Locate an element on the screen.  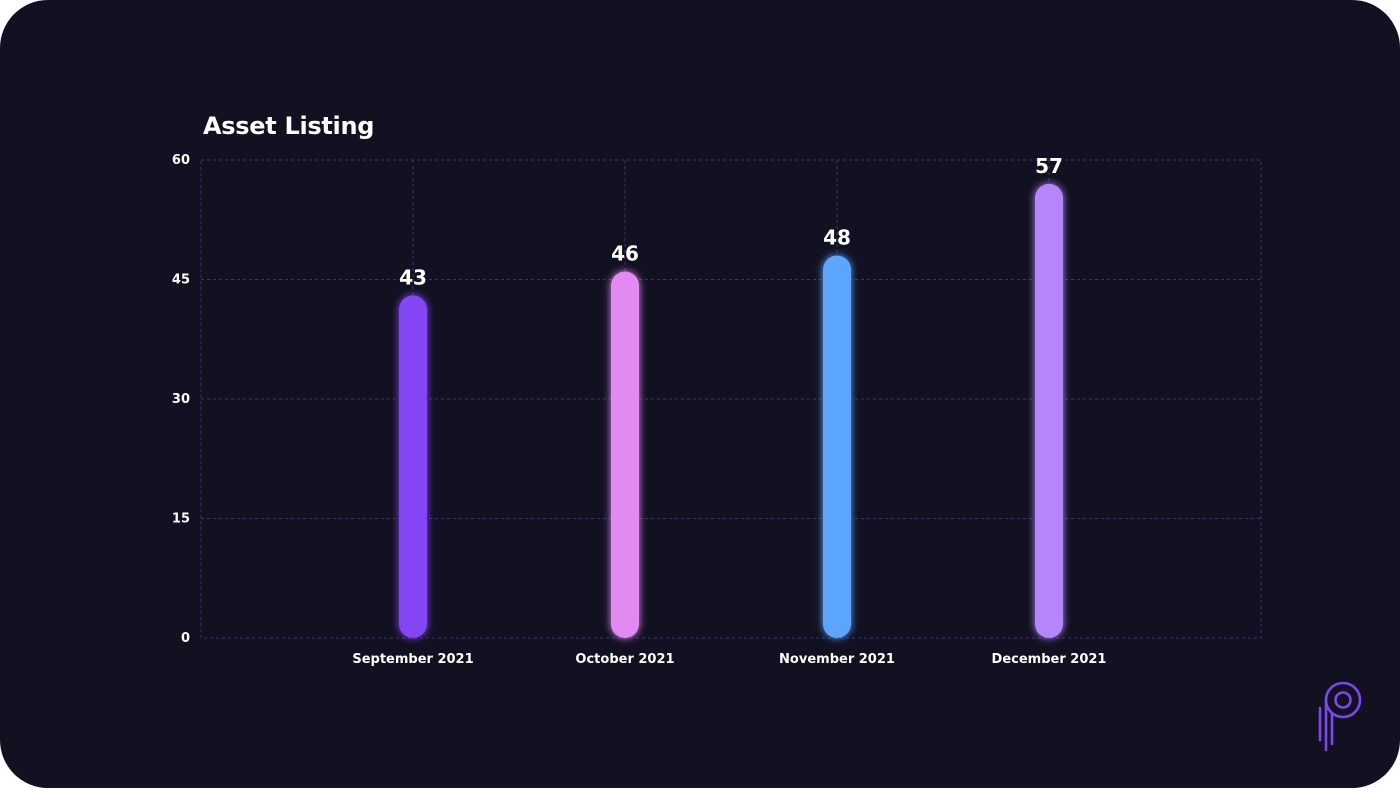
bar-value-label: 43 is located at coordinates (413, 277).